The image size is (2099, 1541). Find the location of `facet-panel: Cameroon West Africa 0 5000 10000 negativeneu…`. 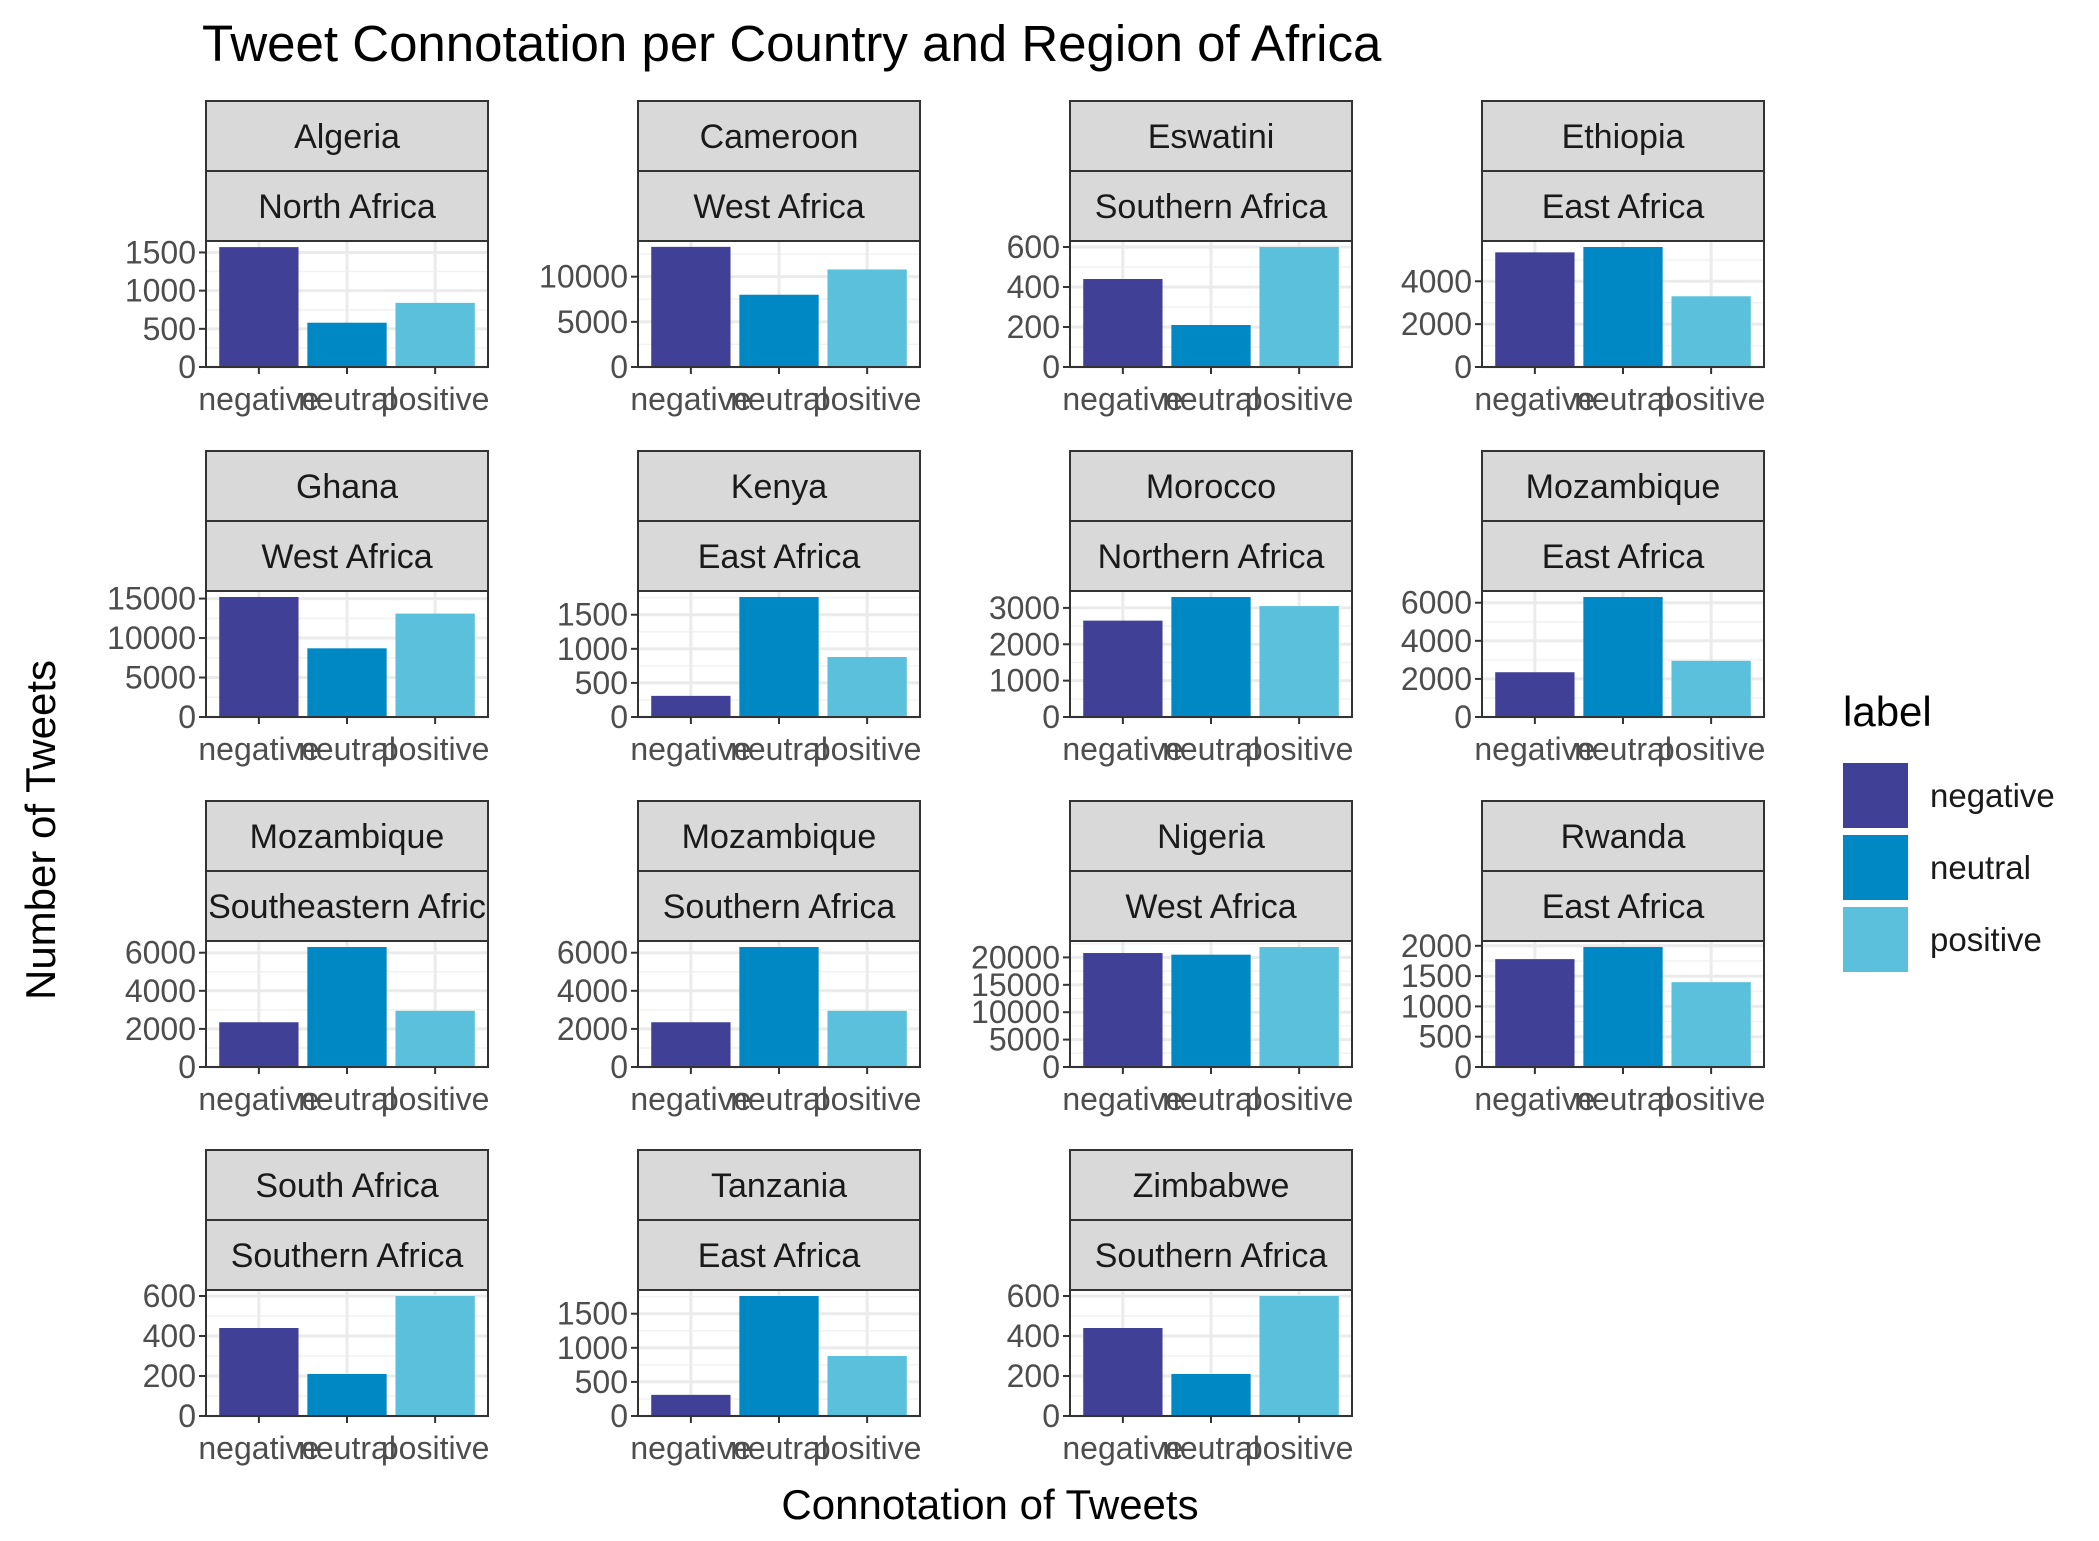

facet-panel: Cameroon West Africa 0 5000 10000 negativeneu… is located at coordinates (730, 258).